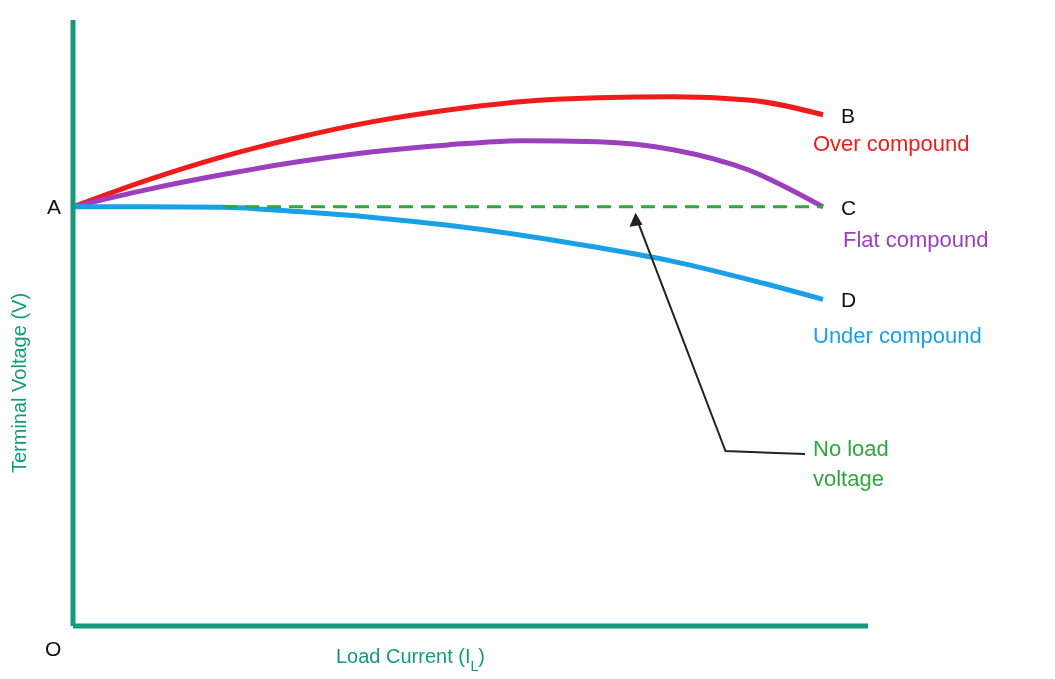  What do you see at coordinates (916, 239) in the screenshot?
I see `series-label: Flat compound` at bounding box center [916, 239].